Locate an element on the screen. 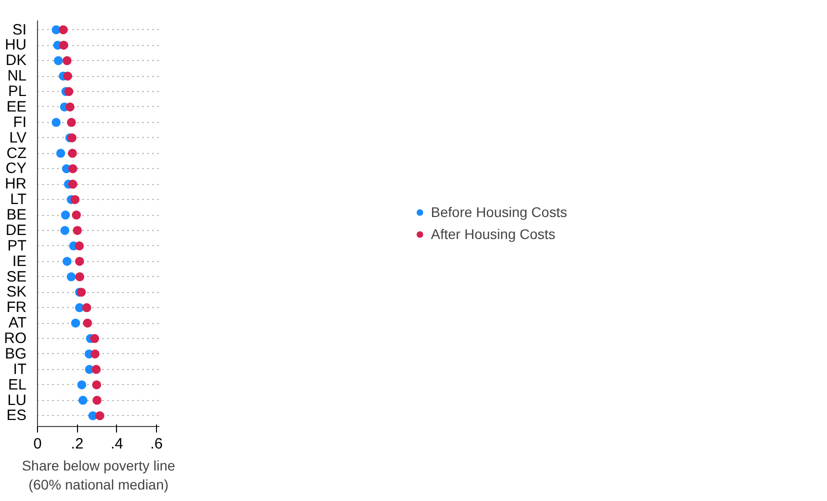 Image resolution: width=827 pixels, height=501 pixels. x-tick-label: .6 is located at coordinates (156, 444).